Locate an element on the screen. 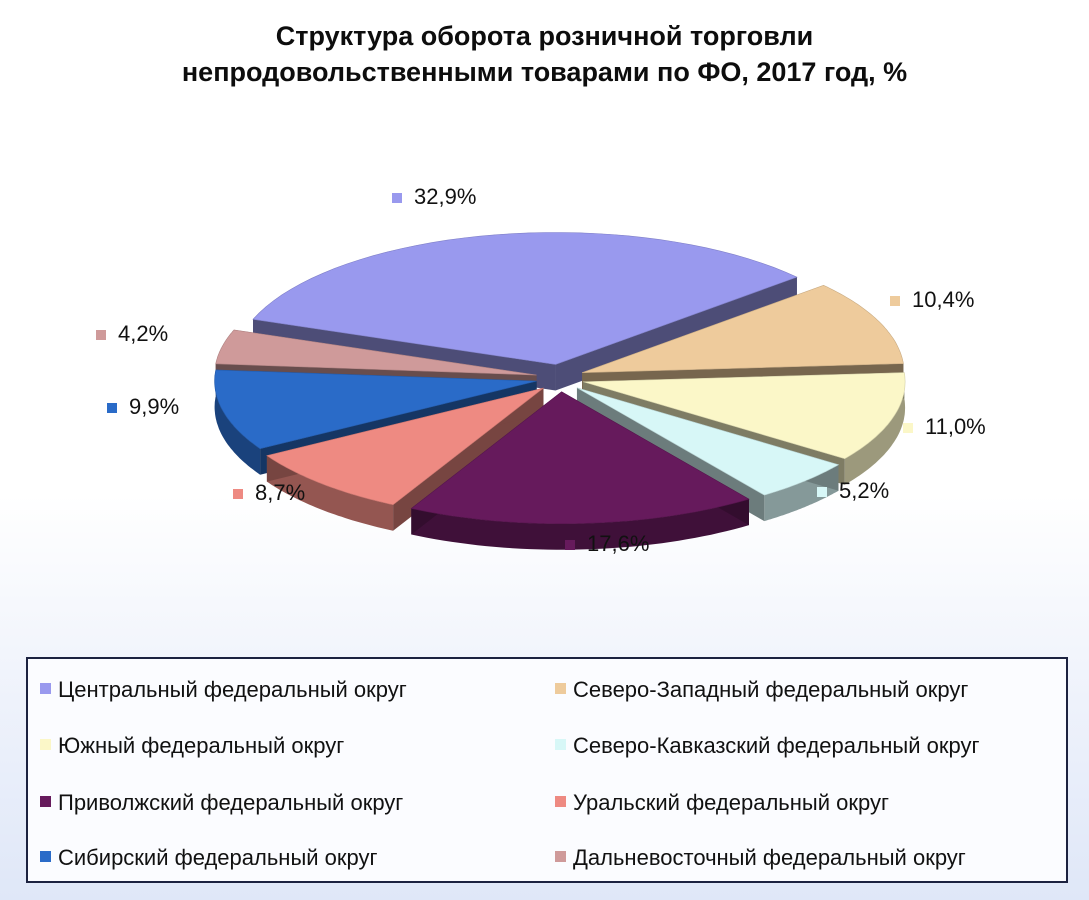 The image size is (1089, 900). data-label-text: 9,9% is located at coordinates (154, 406).